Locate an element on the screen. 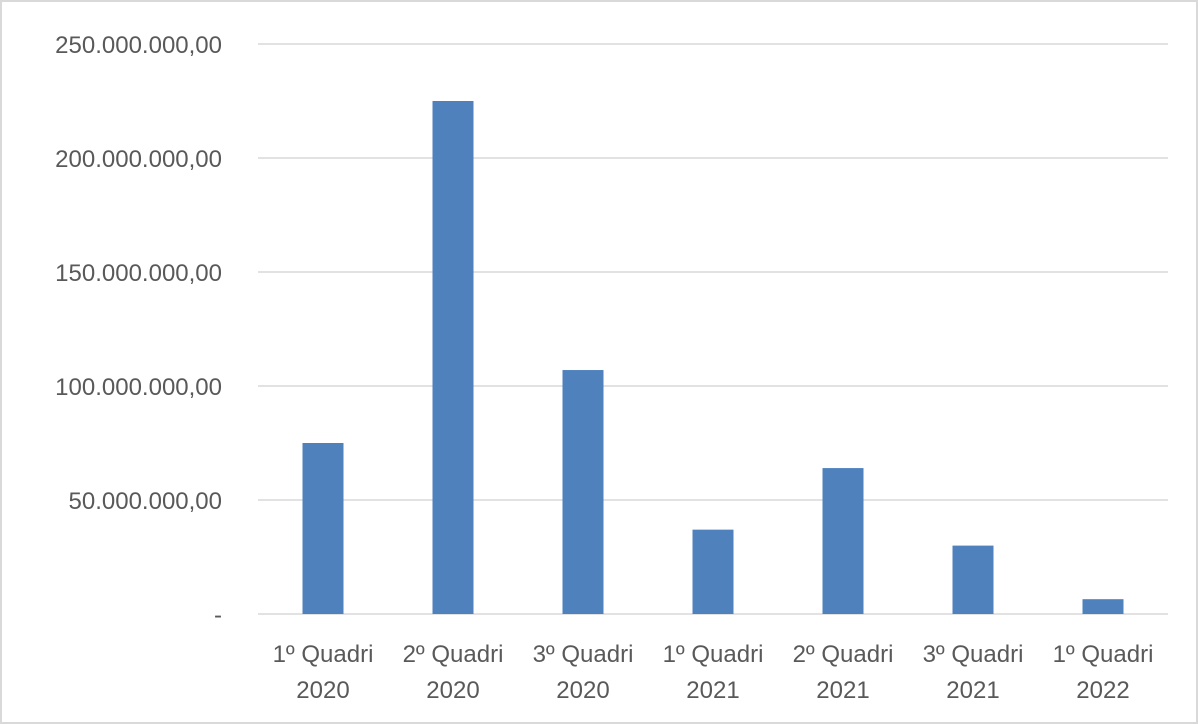 This screenshot has height=724, width=1198. y-tick-label: 250.000.000,00 is located at coordinates (138, 45).